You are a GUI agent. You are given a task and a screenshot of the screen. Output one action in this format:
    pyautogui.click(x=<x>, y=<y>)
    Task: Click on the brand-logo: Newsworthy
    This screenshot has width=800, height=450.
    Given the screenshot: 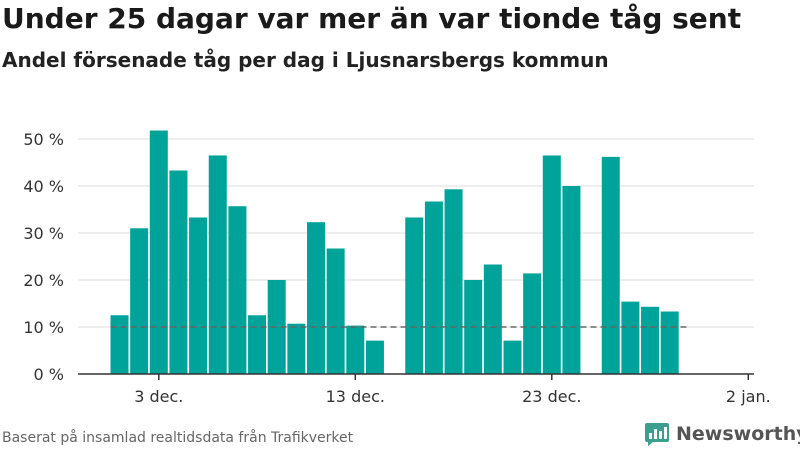 What is the action you would take?
    pyautogui.click(x=722, y=434)
    